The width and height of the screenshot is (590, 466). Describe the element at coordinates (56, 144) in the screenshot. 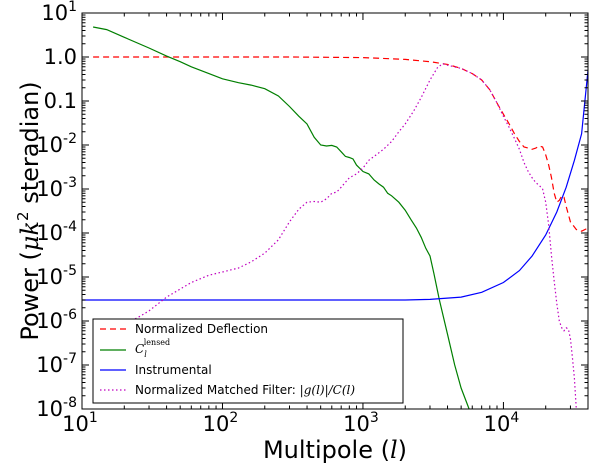

I see `y-tick-label: 10⁻²` at that location.